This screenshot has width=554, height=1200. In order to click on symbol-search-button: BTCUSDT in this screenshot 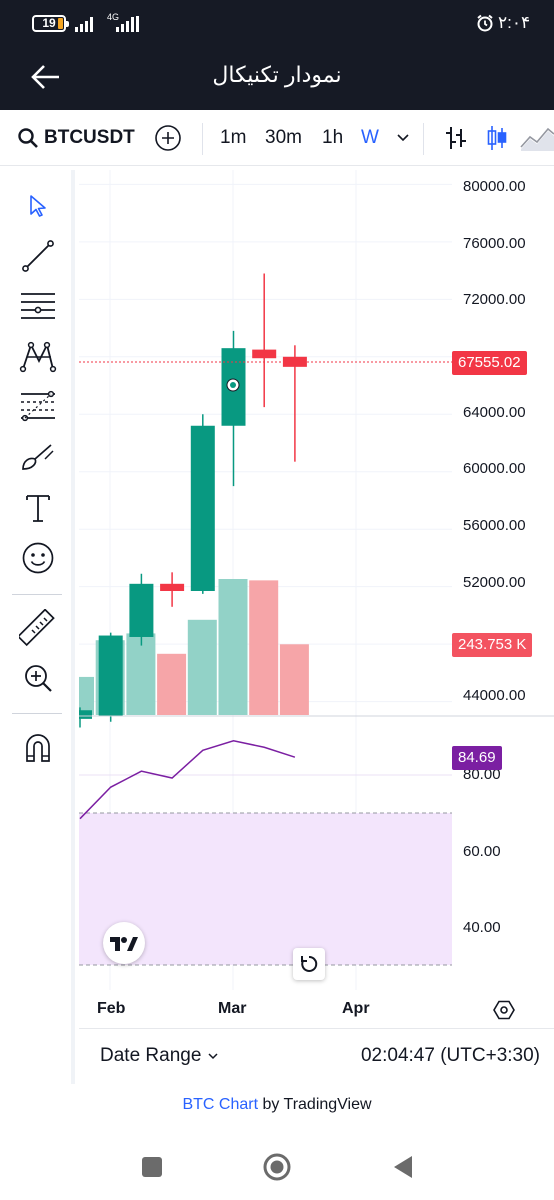, I will do `click(75, 138)`.